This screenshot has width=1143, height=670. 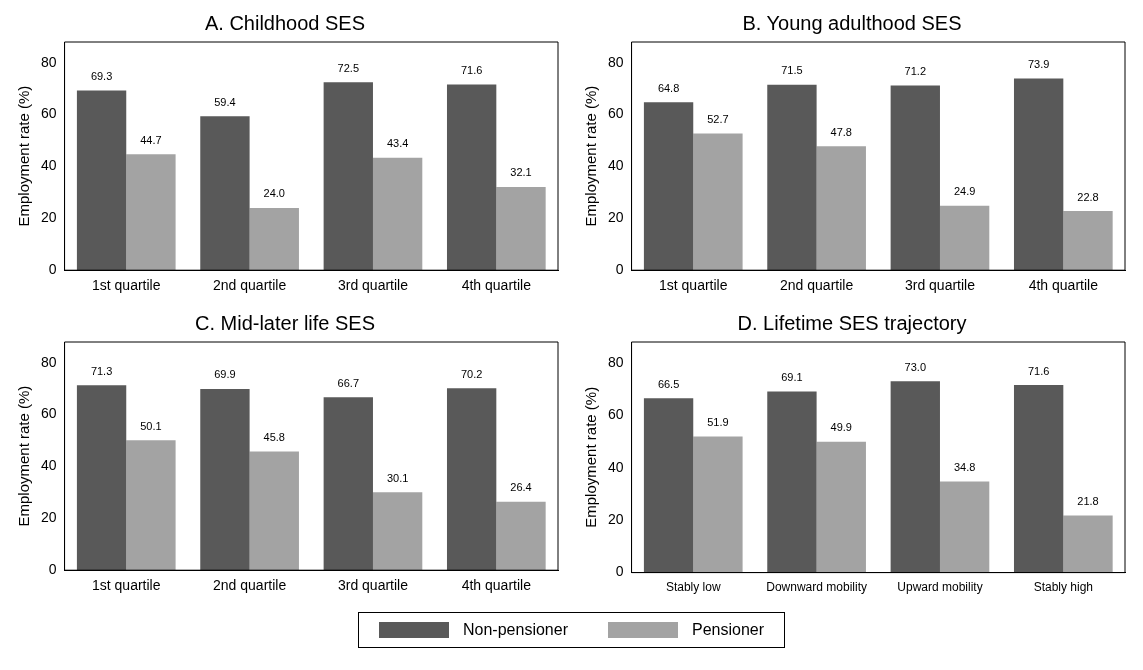 I want to click on data-label: 32.1, so click(x=521, y=172).